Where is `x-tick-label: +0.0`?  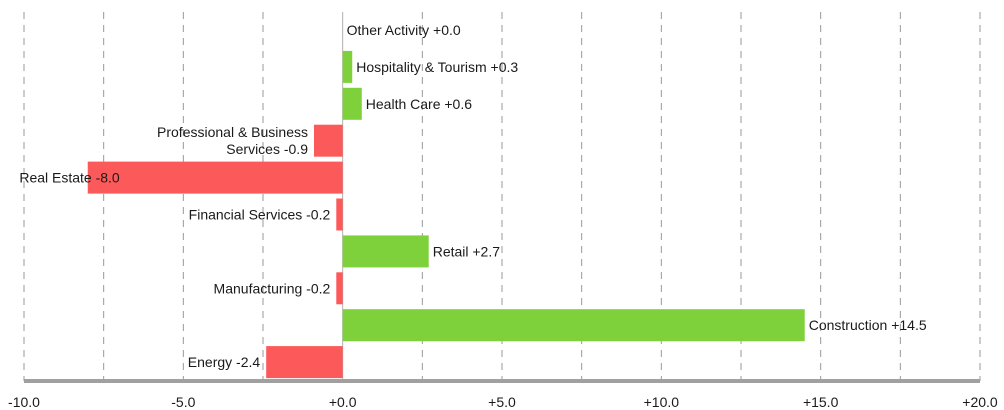
x-tick-label: +0.0 is located at coordinates (343, 402).